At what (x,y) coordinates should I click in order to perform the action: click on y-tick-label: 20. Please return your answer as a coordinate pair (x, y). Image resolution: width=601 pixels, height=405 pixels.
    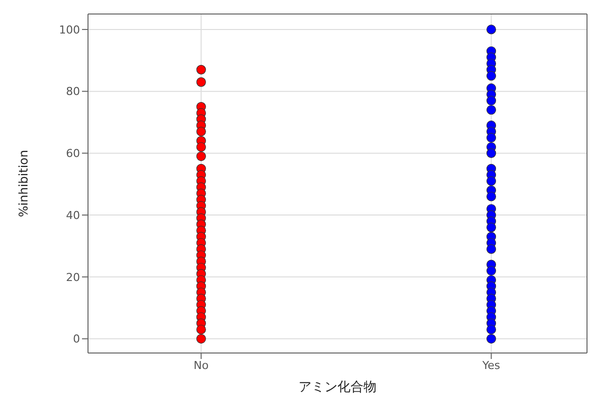
    Looking at the image, I should click on (73, 277).